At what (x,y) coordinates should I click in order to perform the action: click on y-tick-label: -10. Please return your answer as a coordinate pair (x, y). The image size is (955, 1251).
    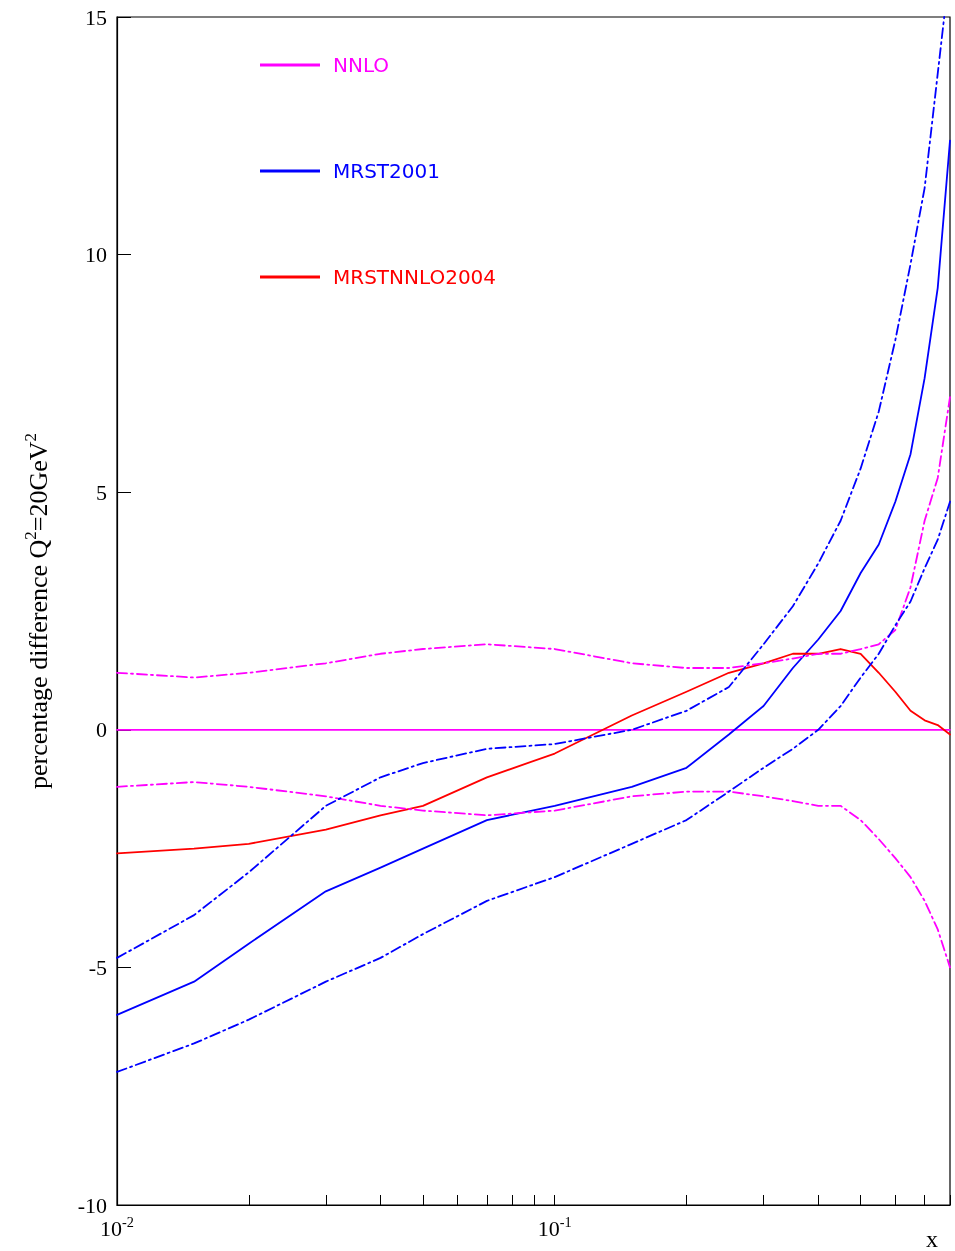
    Looking at the image, I should click on (92, 1205).